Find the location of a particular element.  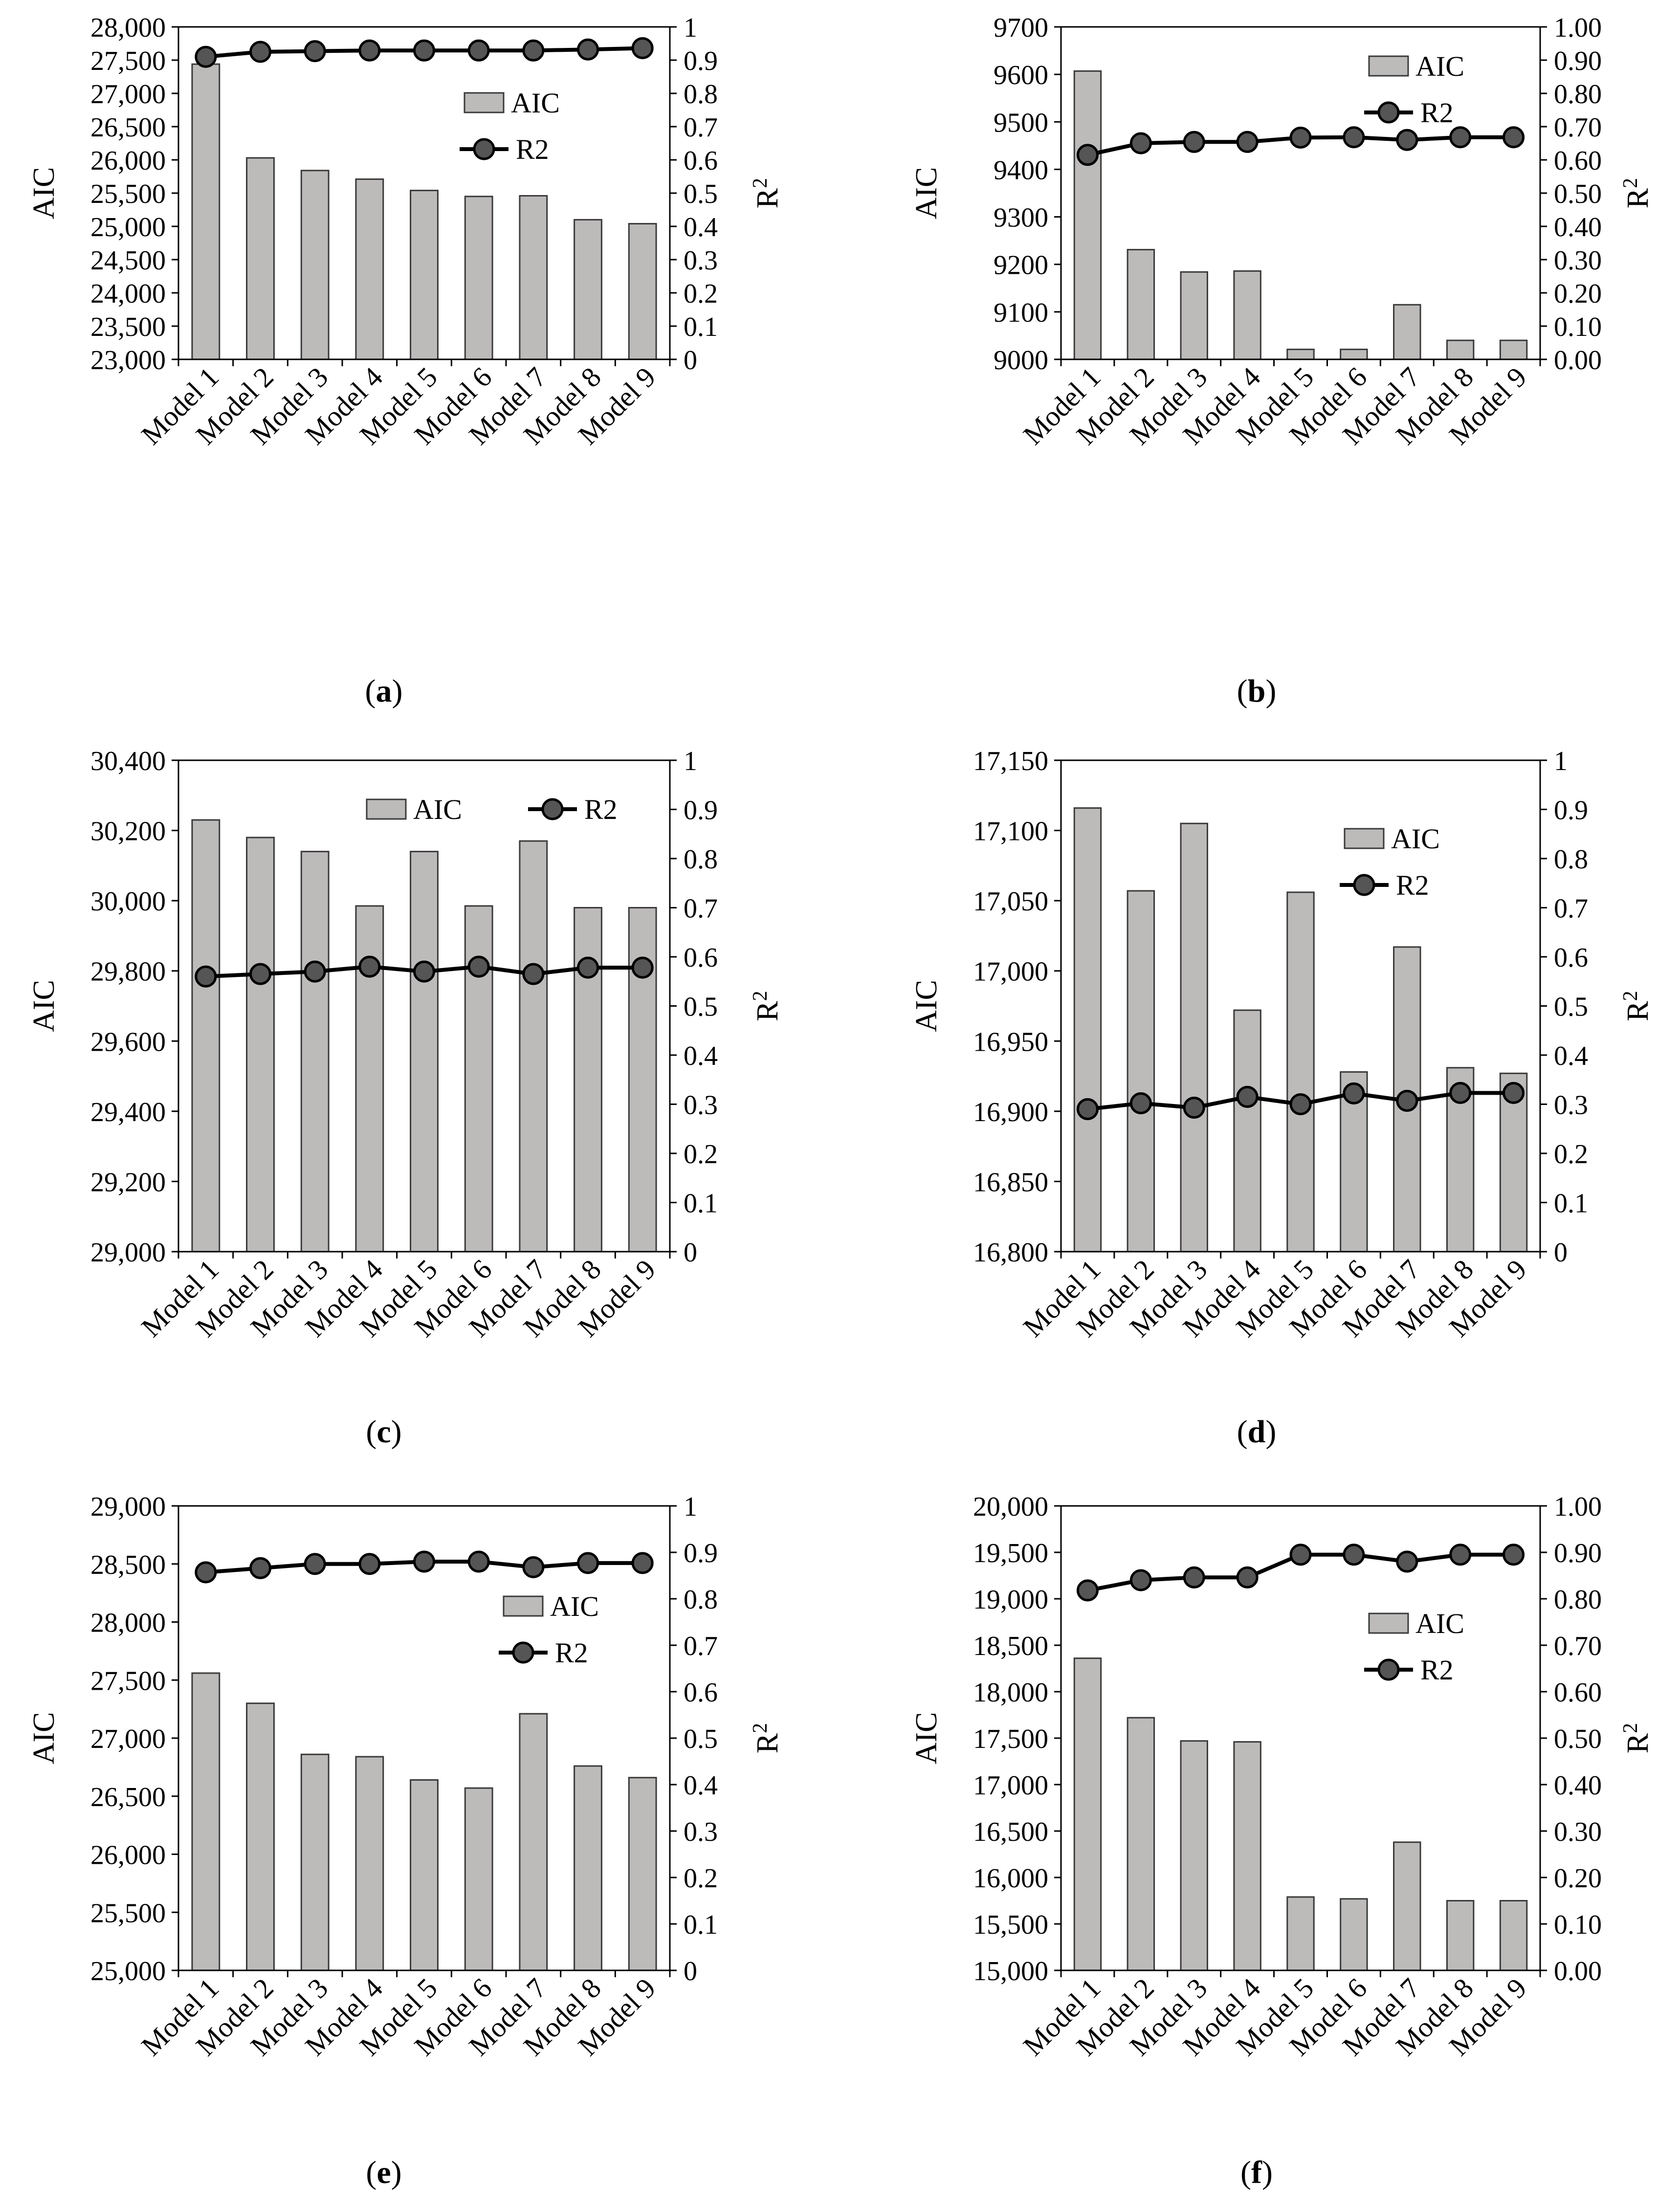

left-tick-label: 9300 is located at coordinates (1021, 218).